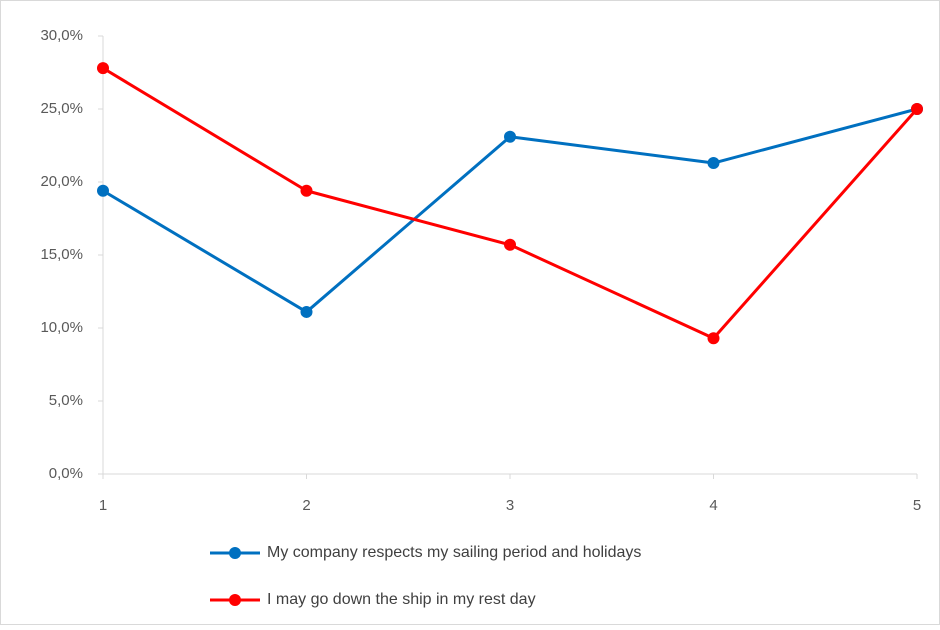 Image resolution: width=940 pixels, height=630 pixels. What do you see at coordinates (61, 254) in the screenshot?
I see `y-tick-label: 15,0%` at bounding box center [61, 254].